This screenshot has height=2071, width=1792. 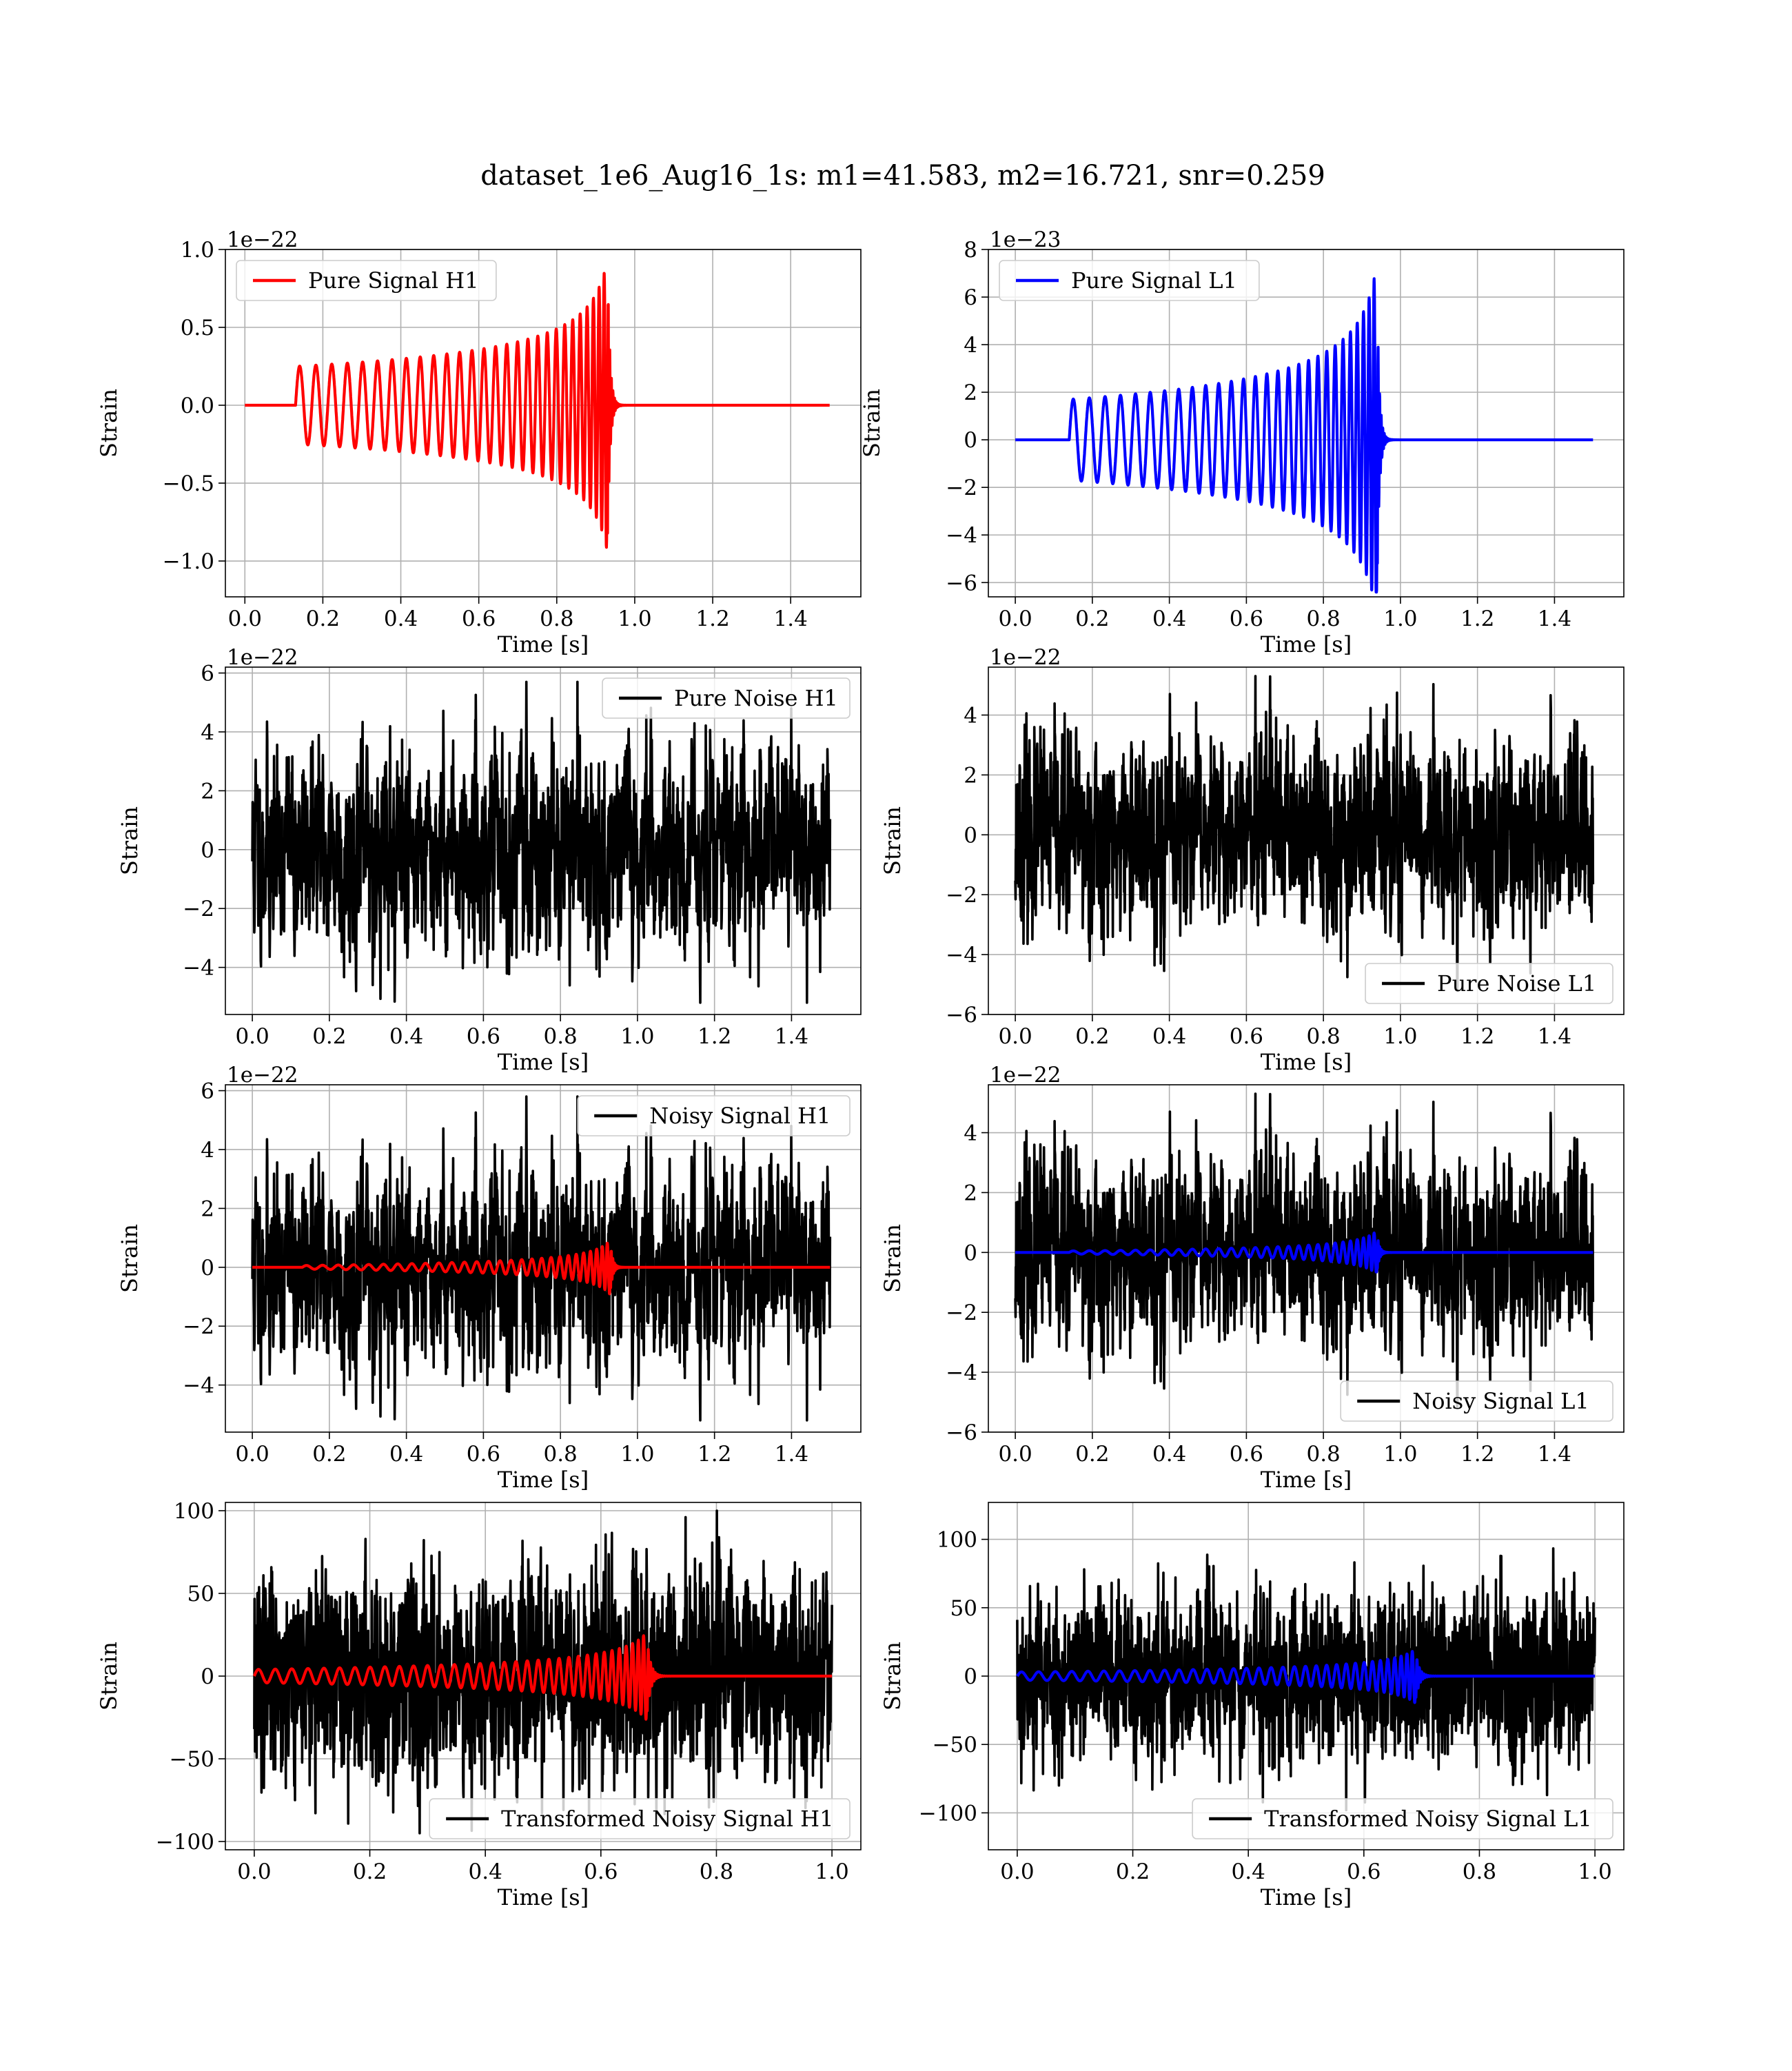 I want to click on legend: Pure Signal L1, so click(x=1129, y=280).